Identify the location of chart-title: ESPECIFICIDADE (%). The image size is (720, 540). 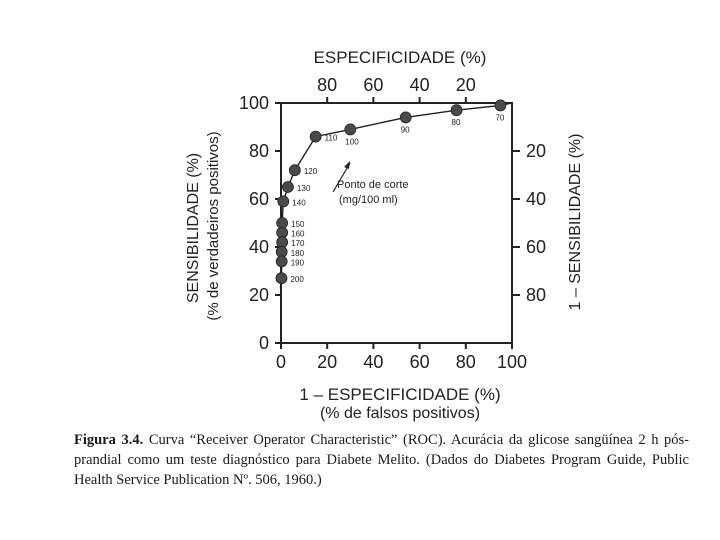
(400, 57).